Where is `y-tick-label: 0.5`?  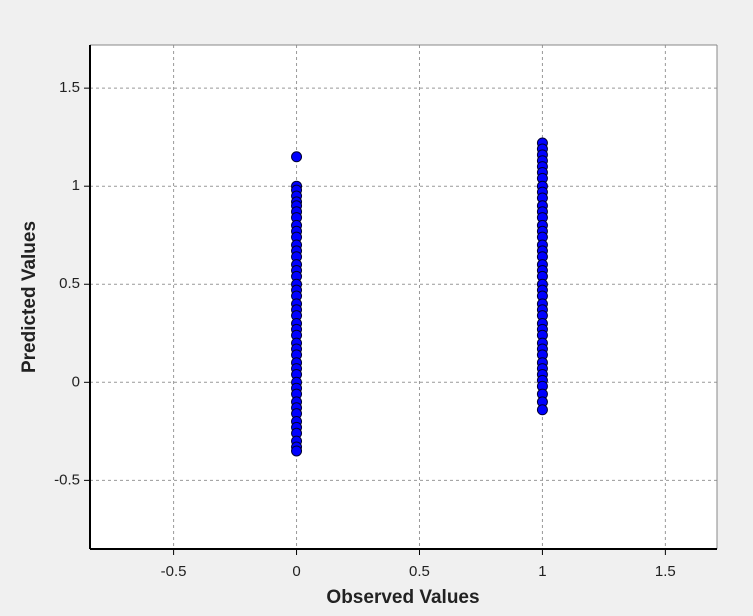 y-tick-label: 0.5 is located at coordinates (69, 283).